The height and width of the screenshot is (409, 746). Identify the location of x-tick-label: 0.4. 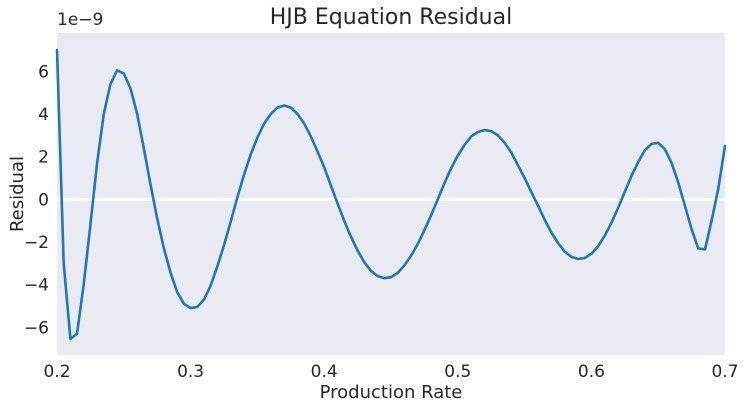
(324, 372).